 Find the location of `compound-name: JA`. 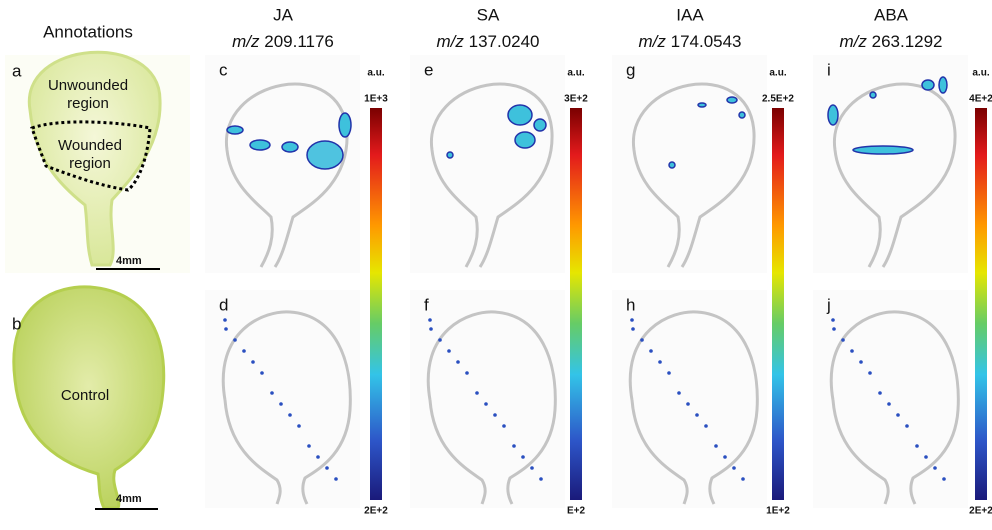

compound-name: JA is located at coordinates (283, 14).